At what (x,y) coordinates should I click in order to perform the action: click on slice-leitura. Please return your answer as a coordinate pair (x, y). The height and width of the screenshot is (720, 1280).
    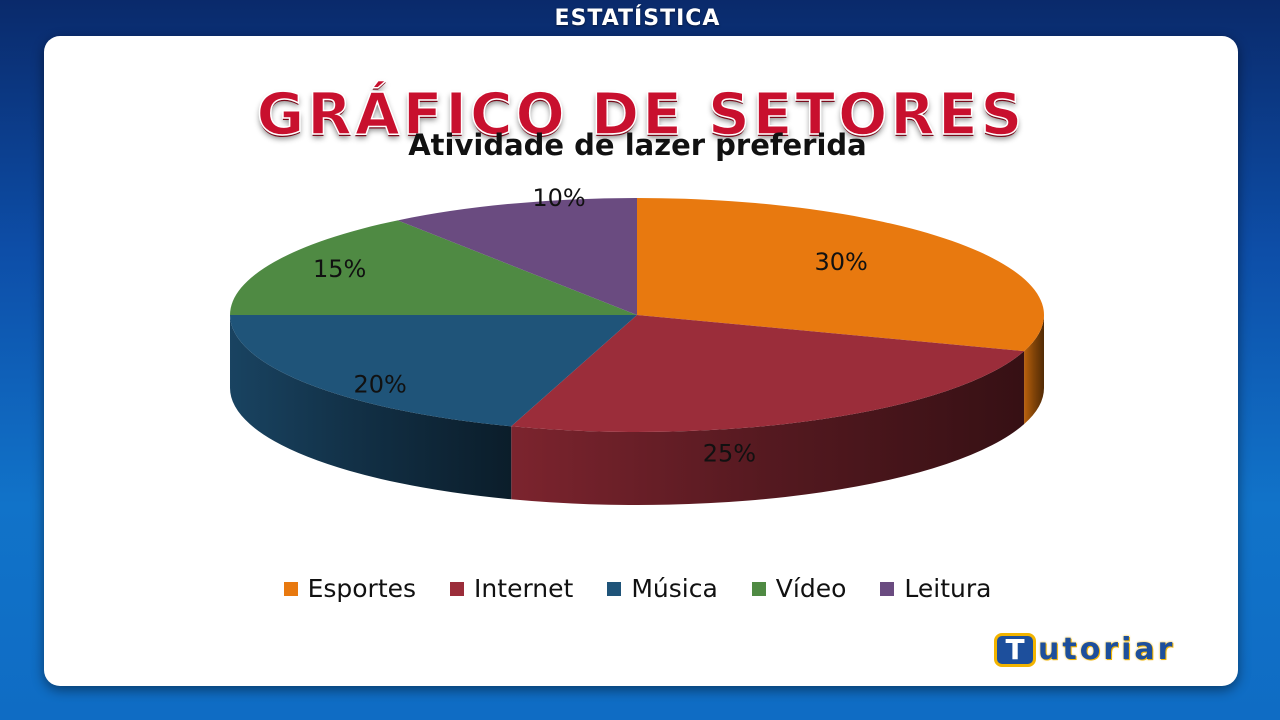
    Looking at the image, I should click on (517, 256).